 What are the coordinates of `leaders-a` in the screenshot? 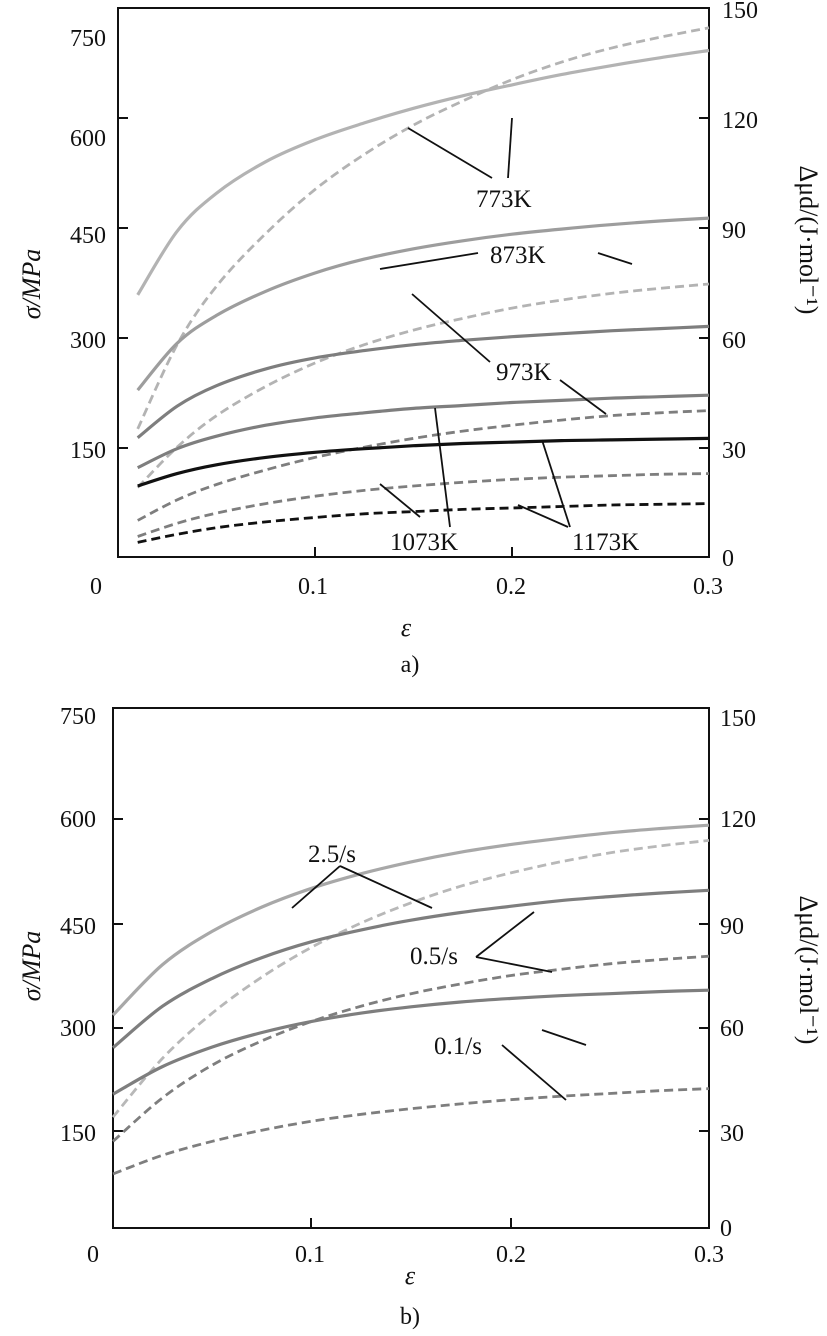 It's located at (506, 322).